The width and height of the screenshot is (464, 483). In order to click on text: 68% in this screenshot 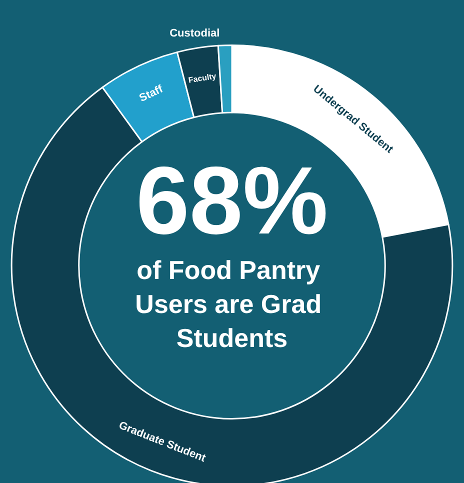, I will do `click(232, 201)`.